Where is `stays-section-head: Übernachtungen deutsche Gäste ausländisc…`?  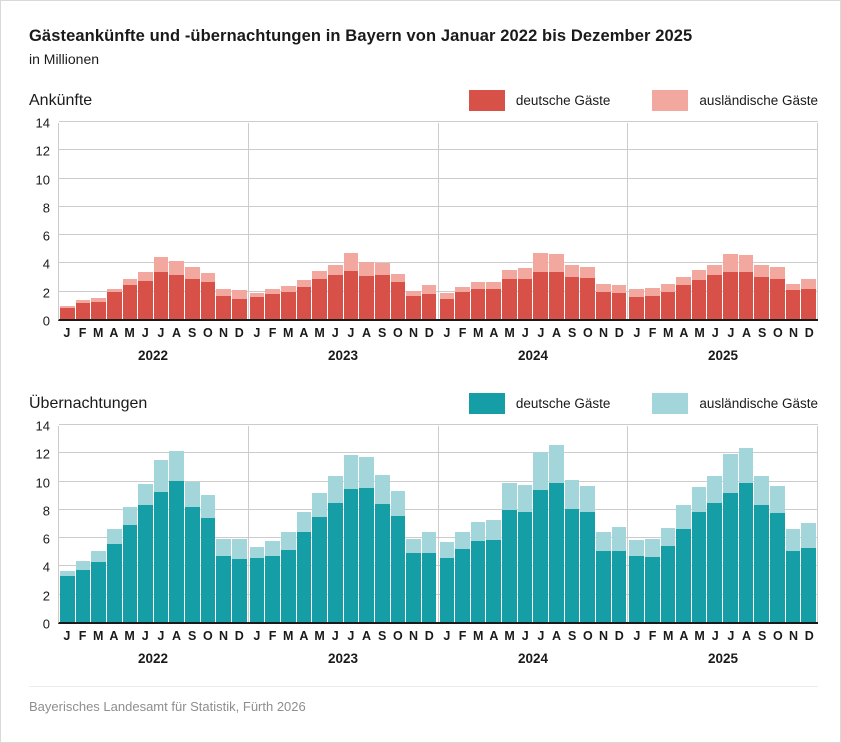 stays-section-head: Übernachtungen deutsche Gäste ausländisc… is located at coordinates (423, 403).